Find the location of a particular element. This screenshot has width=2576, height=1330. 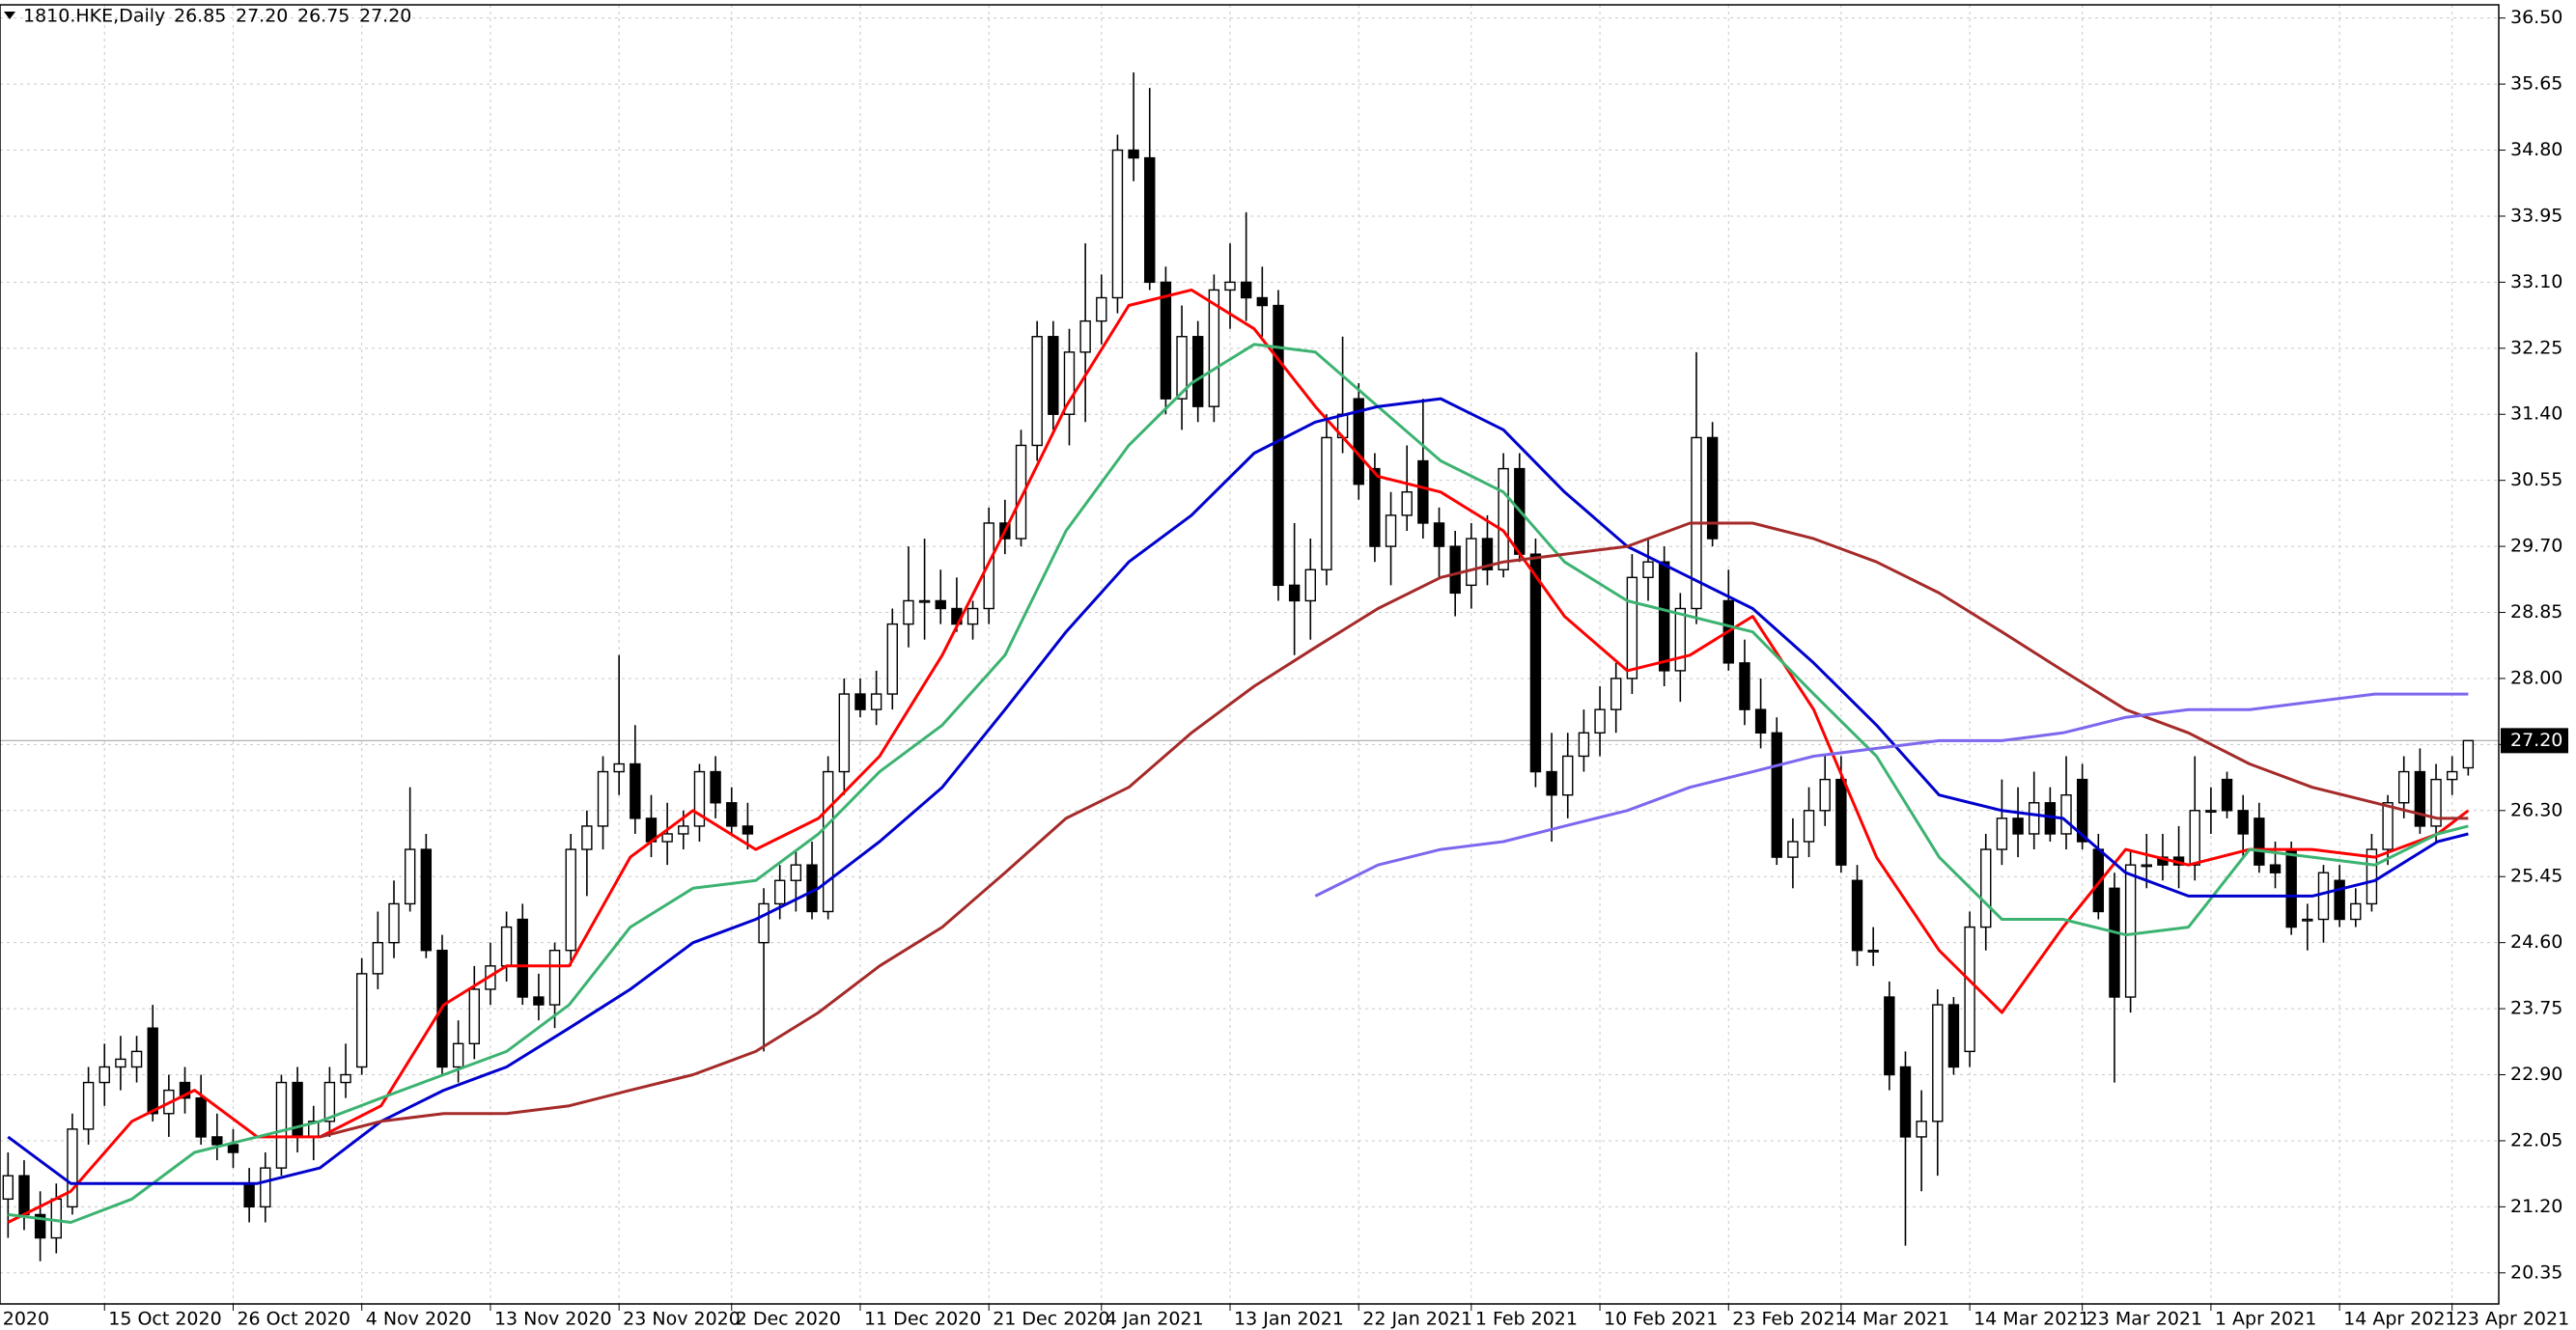

x-tick-label: 23 Apr 2021 is located at coordinates (2513, 1319).